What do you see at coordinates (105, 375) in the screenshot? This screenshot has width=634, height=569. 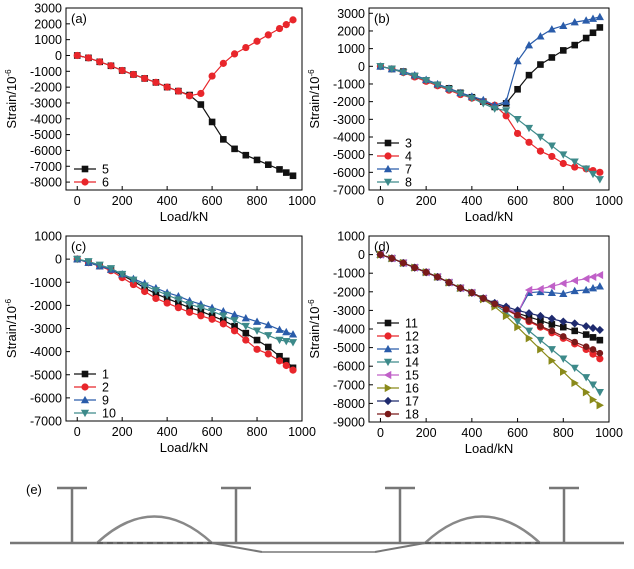 I see `legend-label: 1` at bounding box center [105, 375].